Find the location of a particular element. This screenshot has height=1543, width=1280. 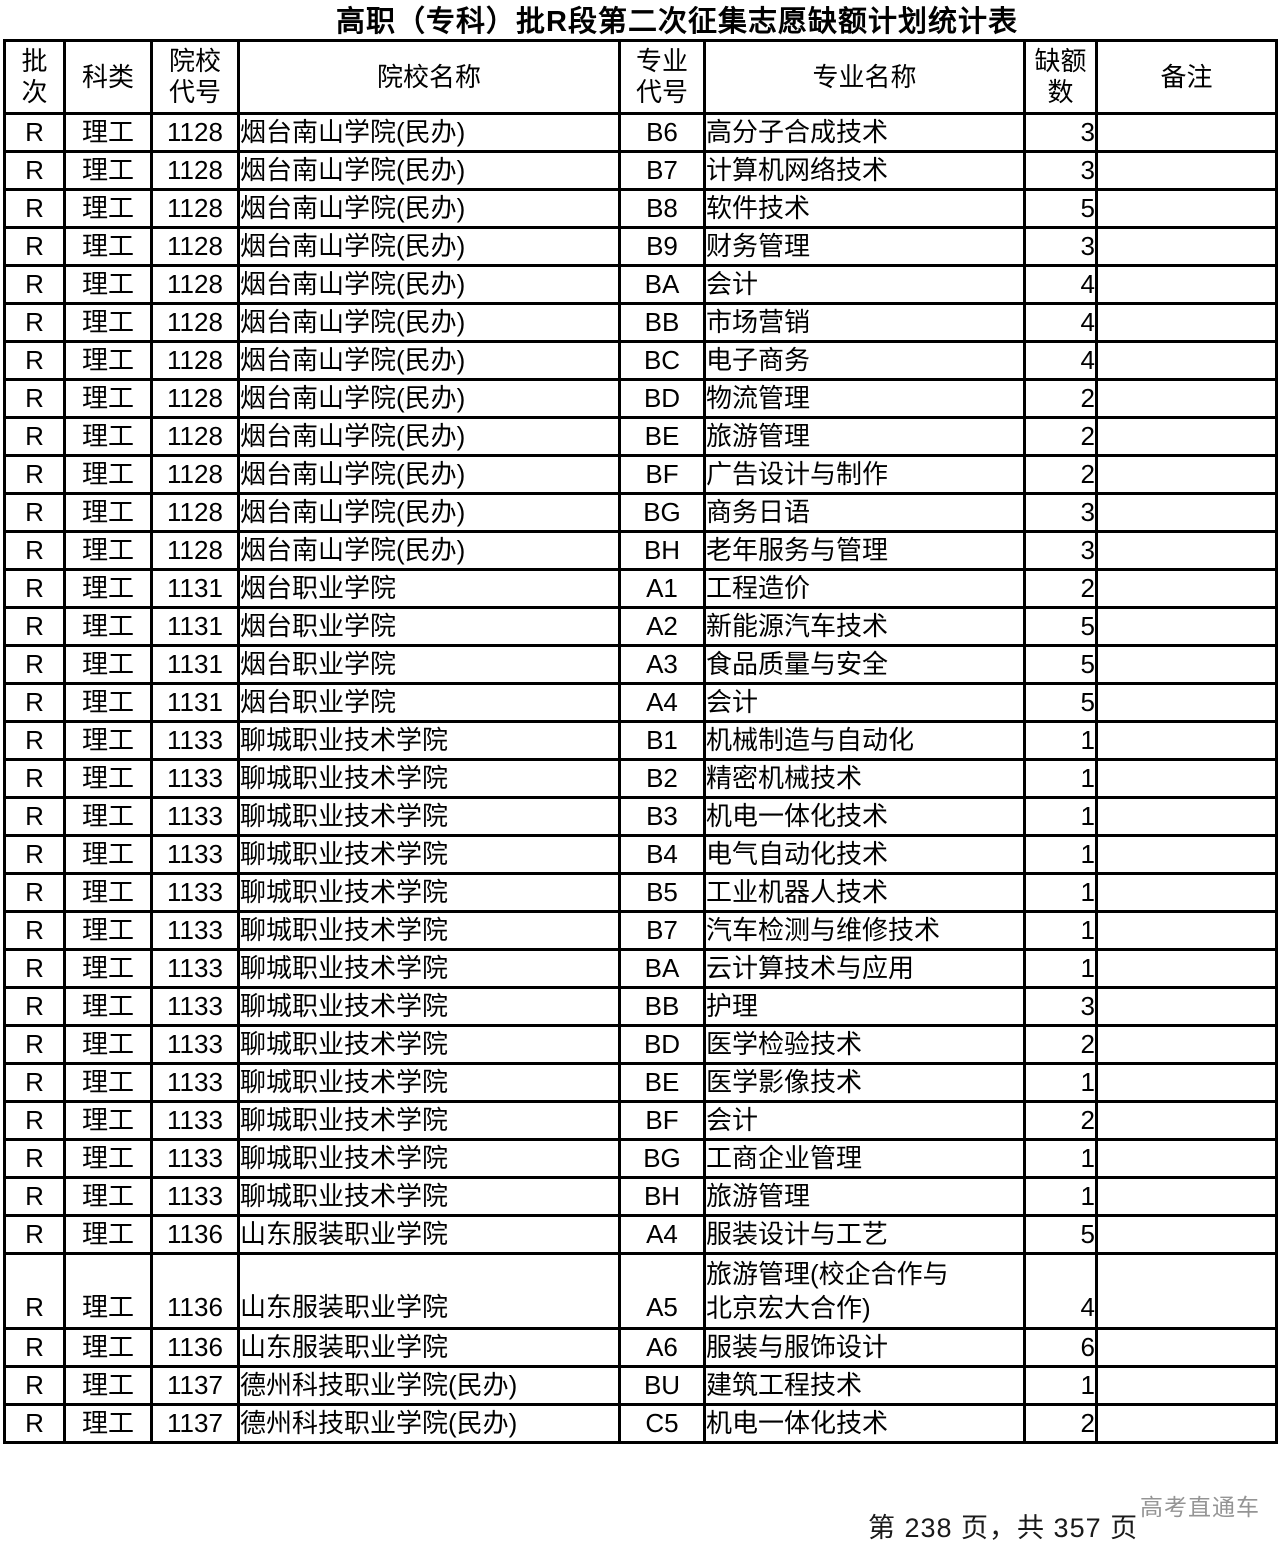

cell-major-name: 医学检验技术 is located at coordinates (864, 1044).